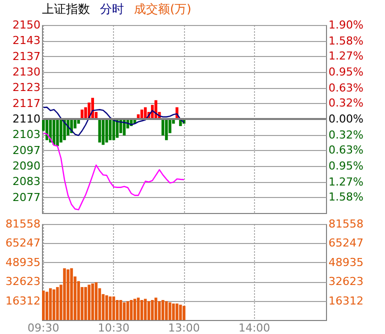 The height and width of the screenshot is (334, 385). What do you see at coordinates (26, 135) in the screenshot?
I see `y-tick-label: 2103` at bounding box center [26, 135].